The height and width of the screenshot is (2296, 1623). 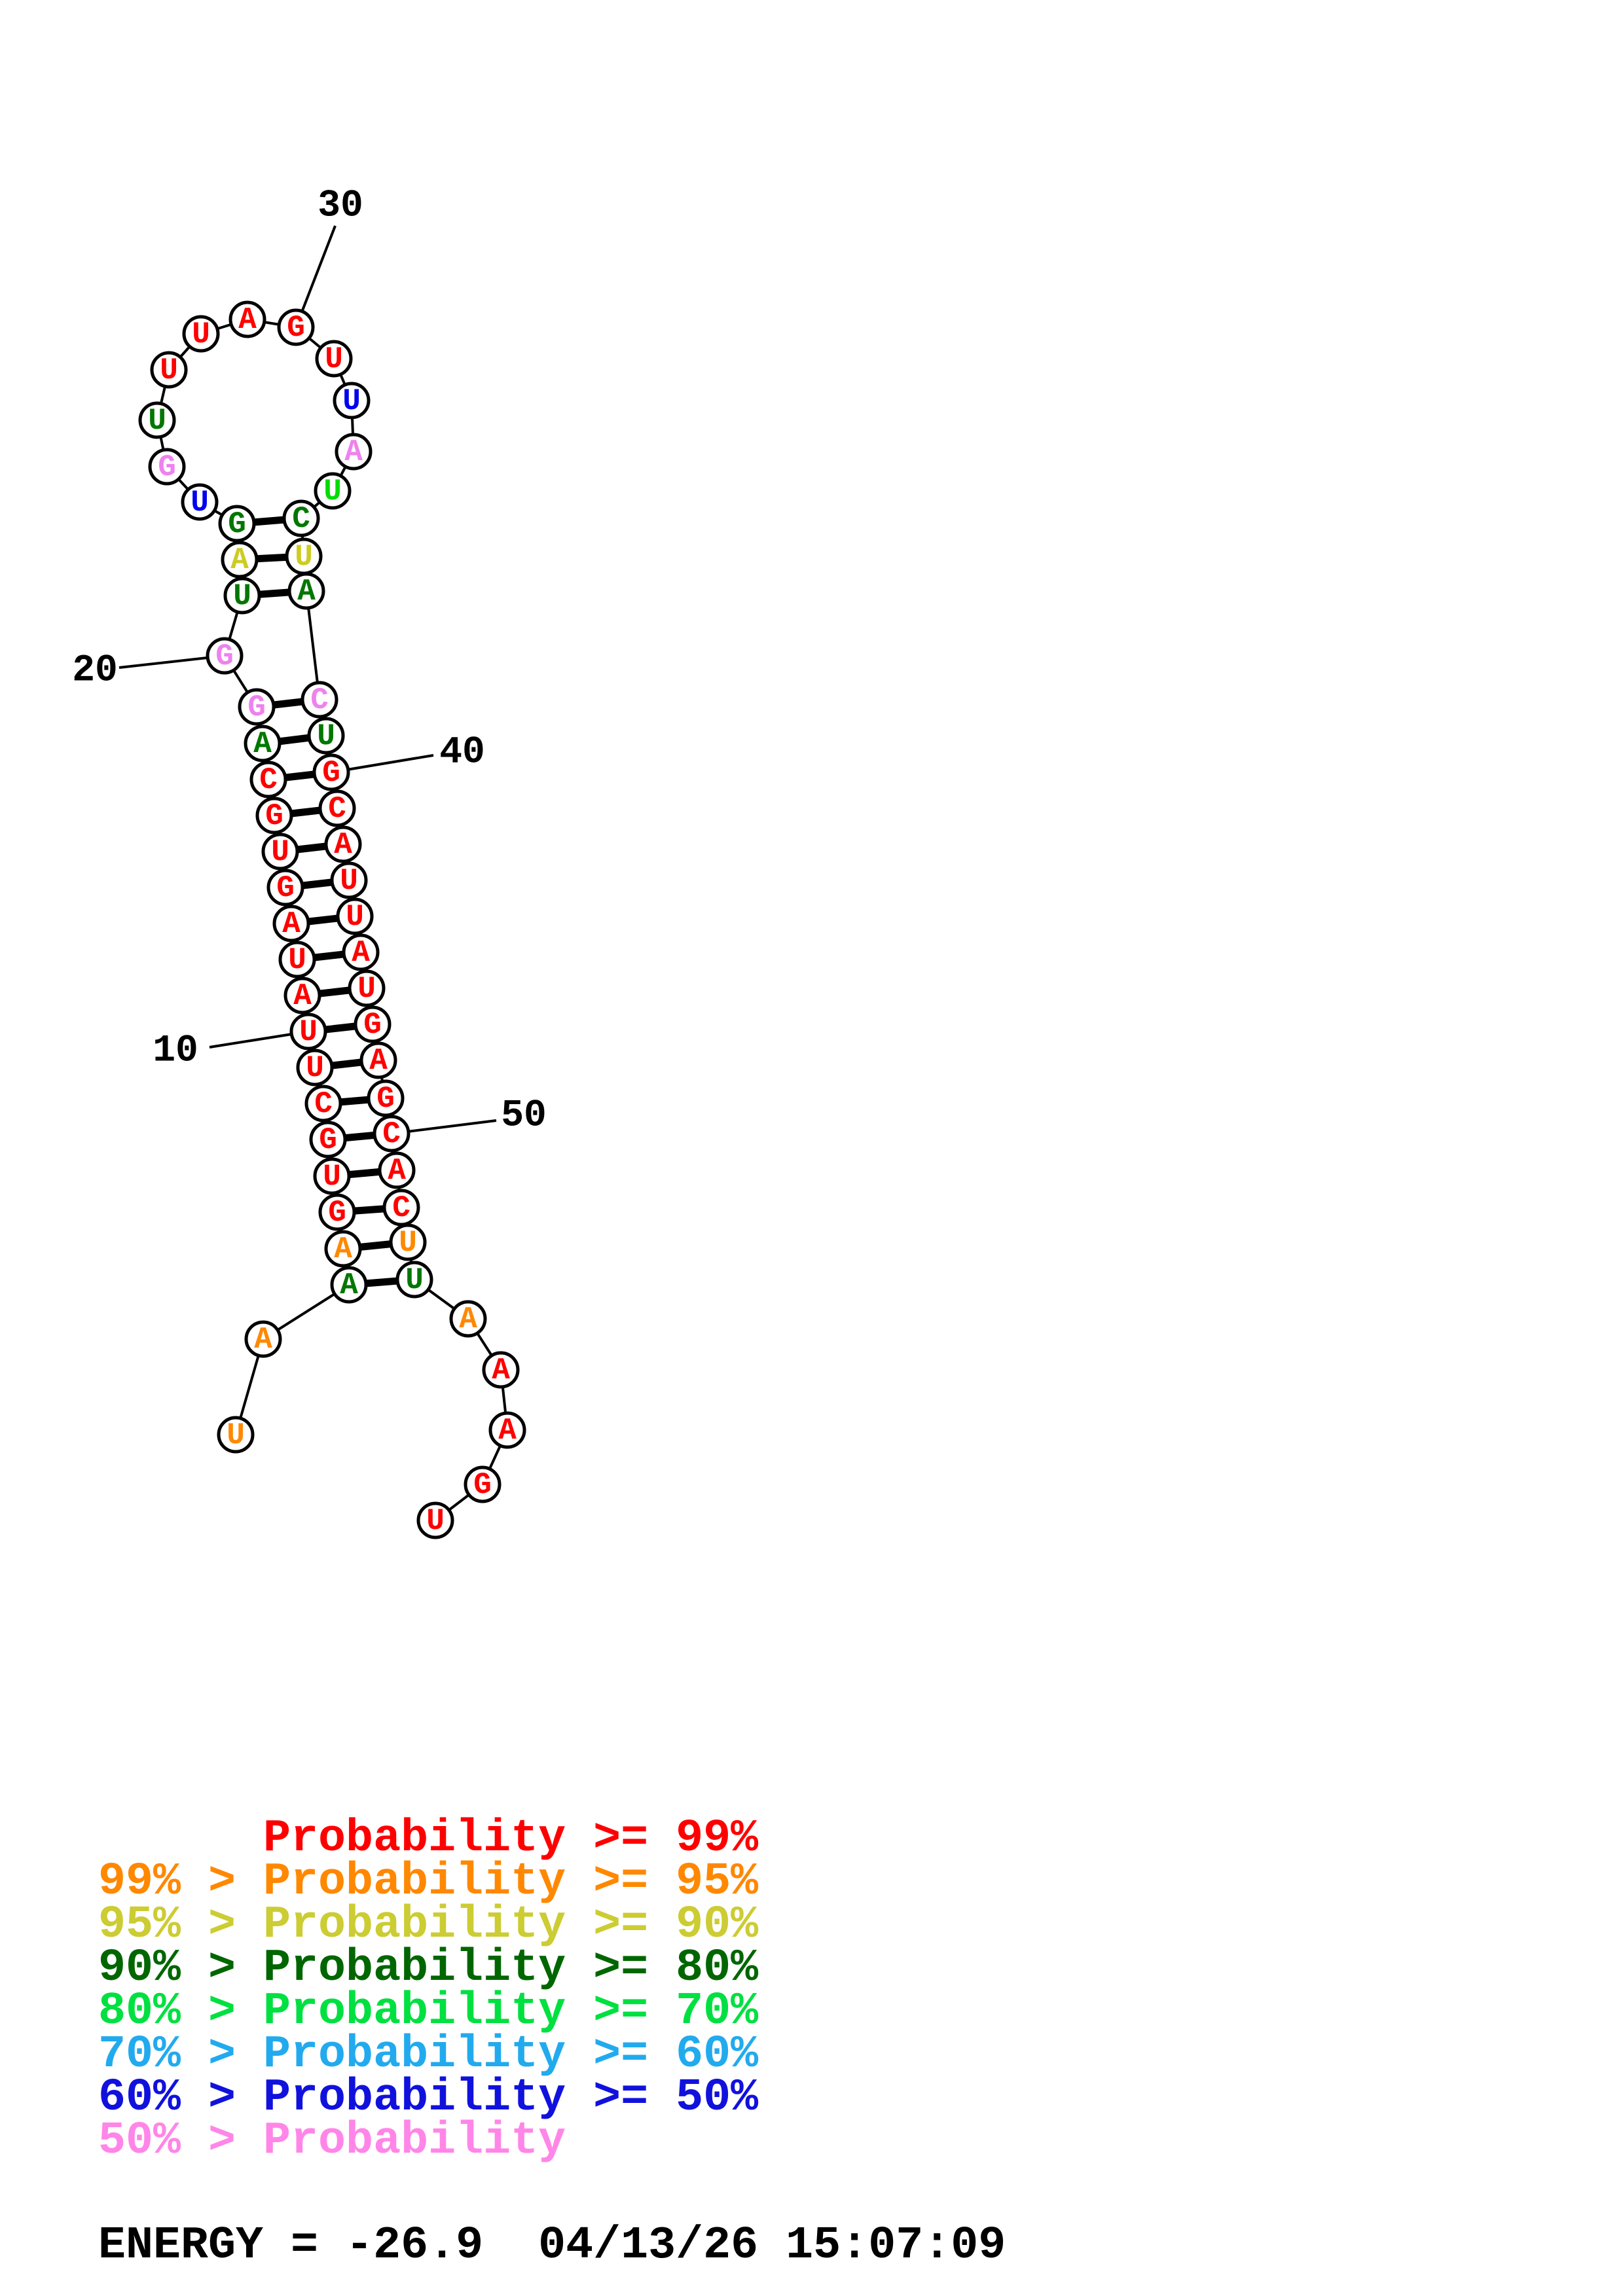 What do you see at coordinates (332, 2141) in the screenshot?
I see `legend-row: 50% > Probability` at bounding box center [332, 2141].